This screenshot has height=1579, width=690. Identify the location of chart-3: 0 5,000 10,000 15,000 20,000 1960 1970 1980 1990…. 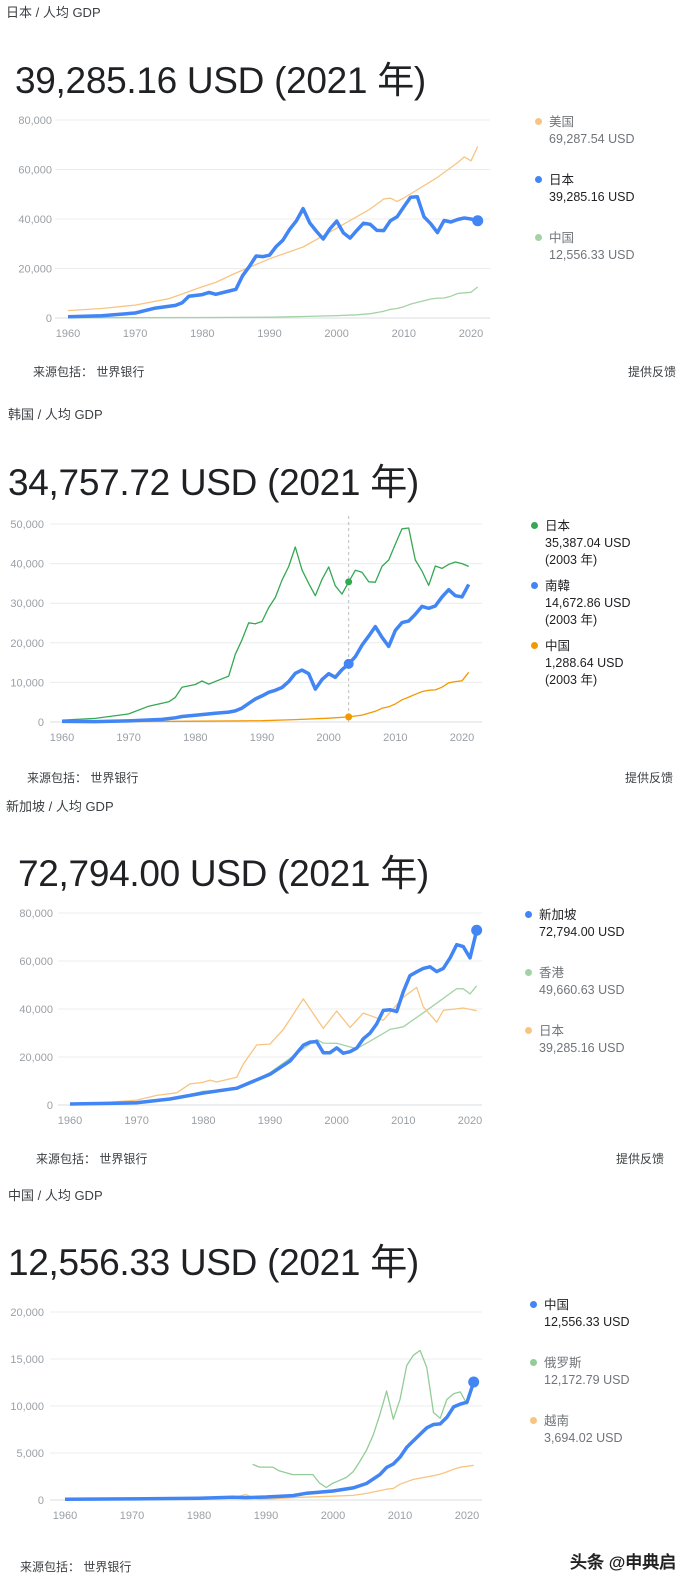
(246, 1414).